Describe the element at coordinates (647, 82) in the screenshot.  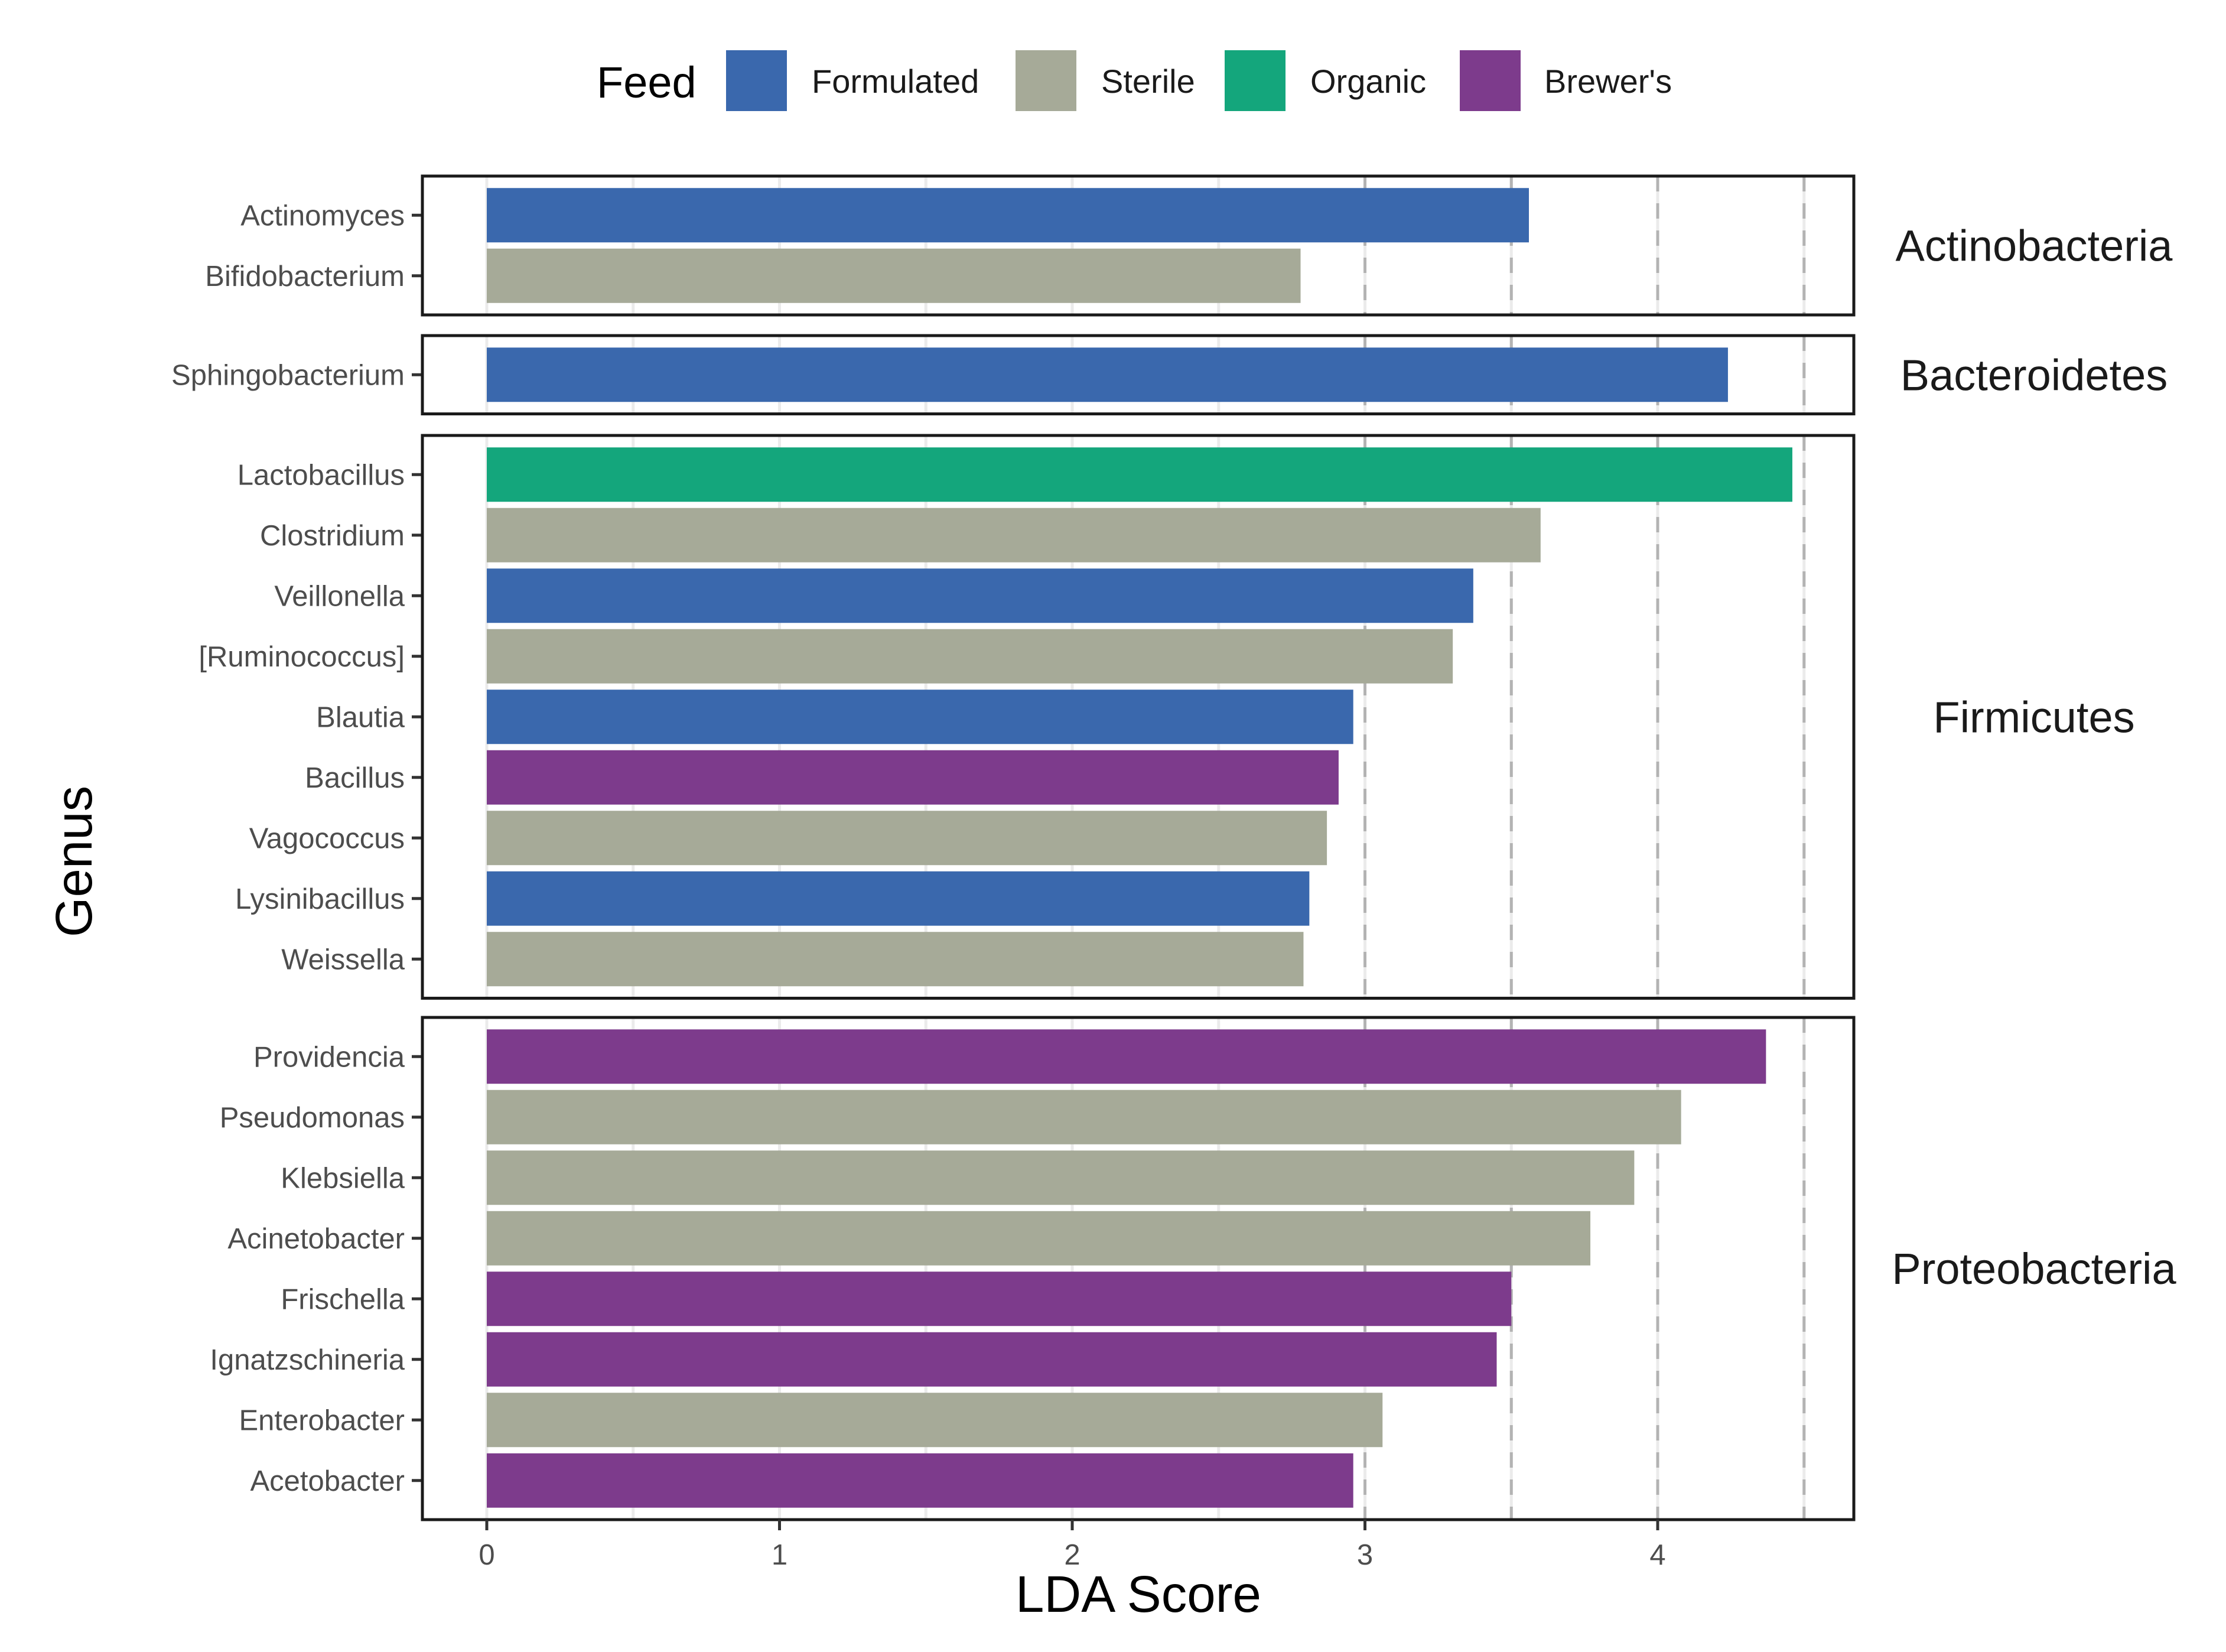
I see `legend-title: Feed` at that location.